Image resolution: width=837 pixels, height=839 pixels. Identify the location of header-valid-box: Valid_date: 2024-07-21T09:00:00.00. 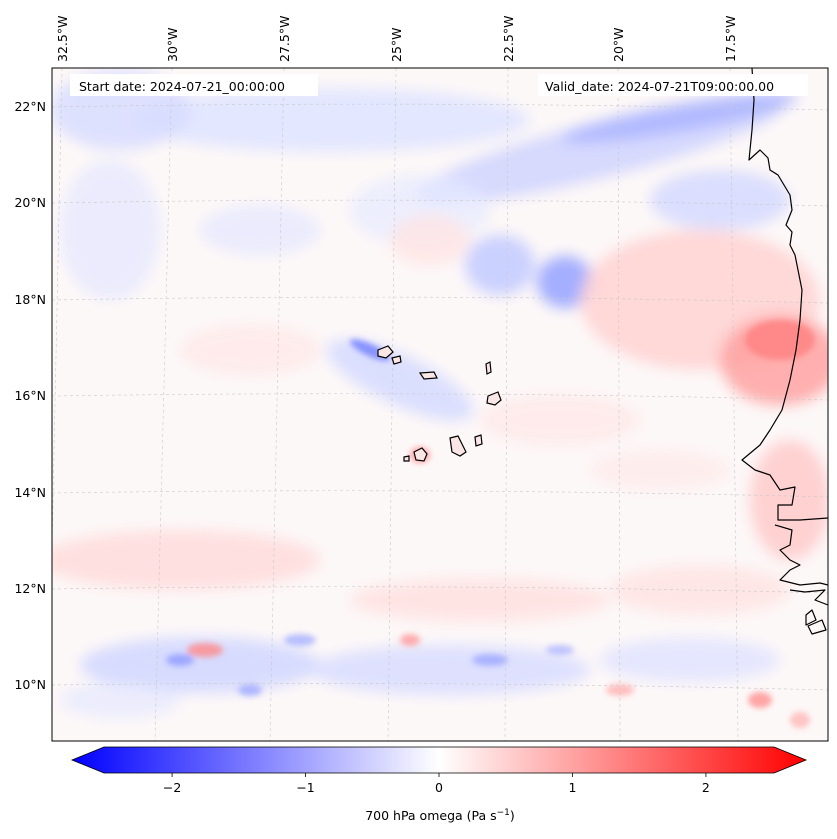
(673, 85).